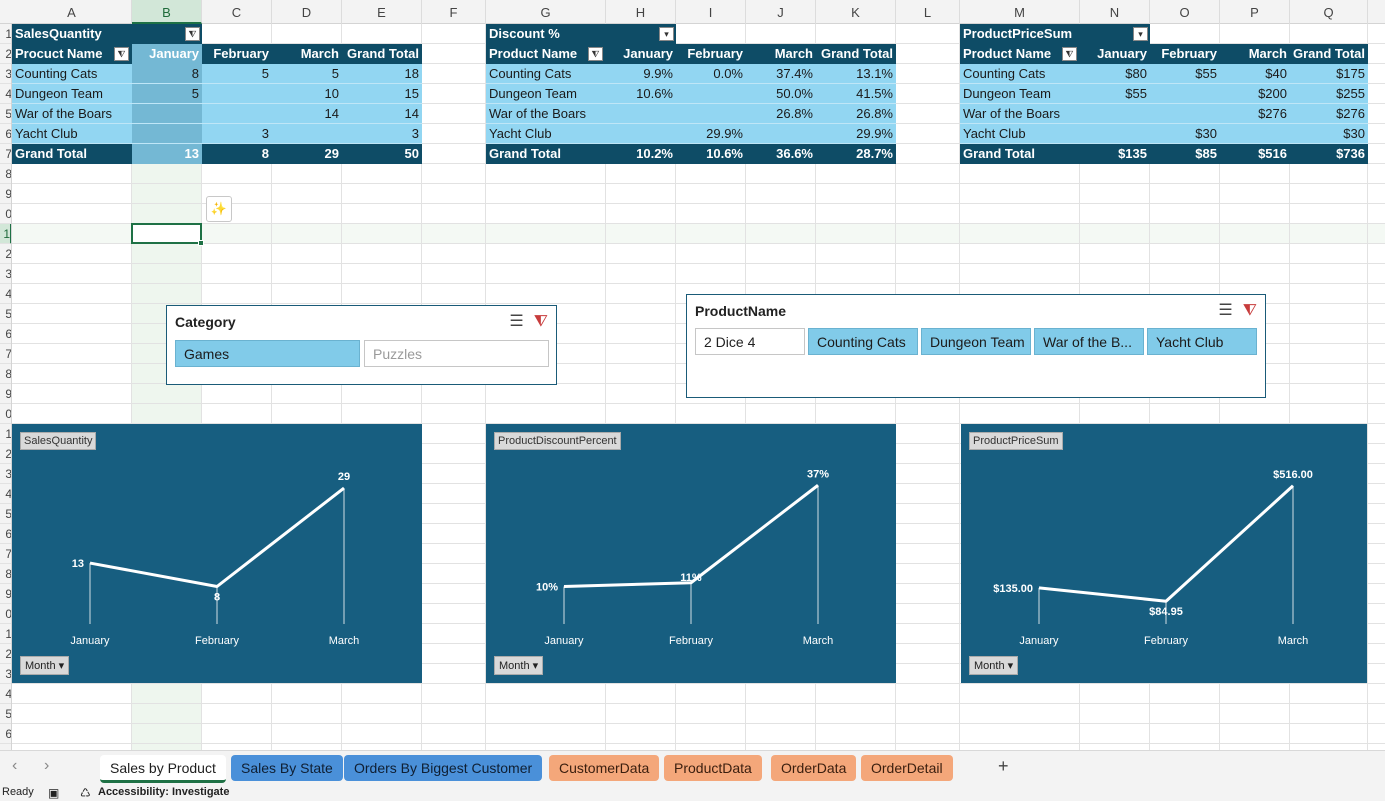 The image size is (1385, 801). I want to click on pivot-row: War of the Boars $276 $276, so click(1164, 114).